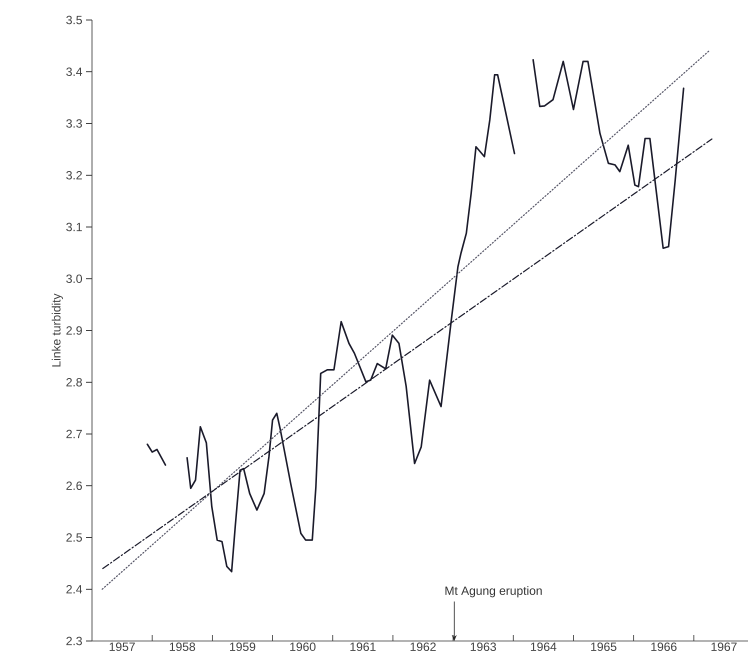 The height and width of the screenshot is (669, 748). Describe the element at coordinates (74, 123) in the screenshot. I see `y-tick-label: 3.3` at that location.